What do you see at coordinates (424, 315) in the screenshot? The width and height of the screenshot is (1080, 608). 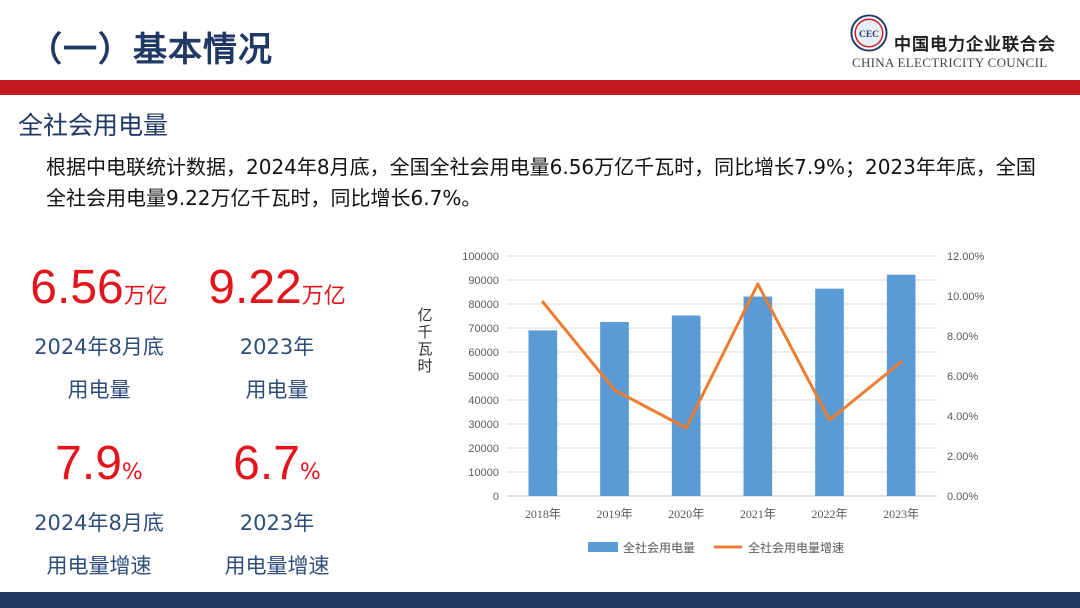 I see `y-axis-label: 亿` at bounding box center [424, 315].